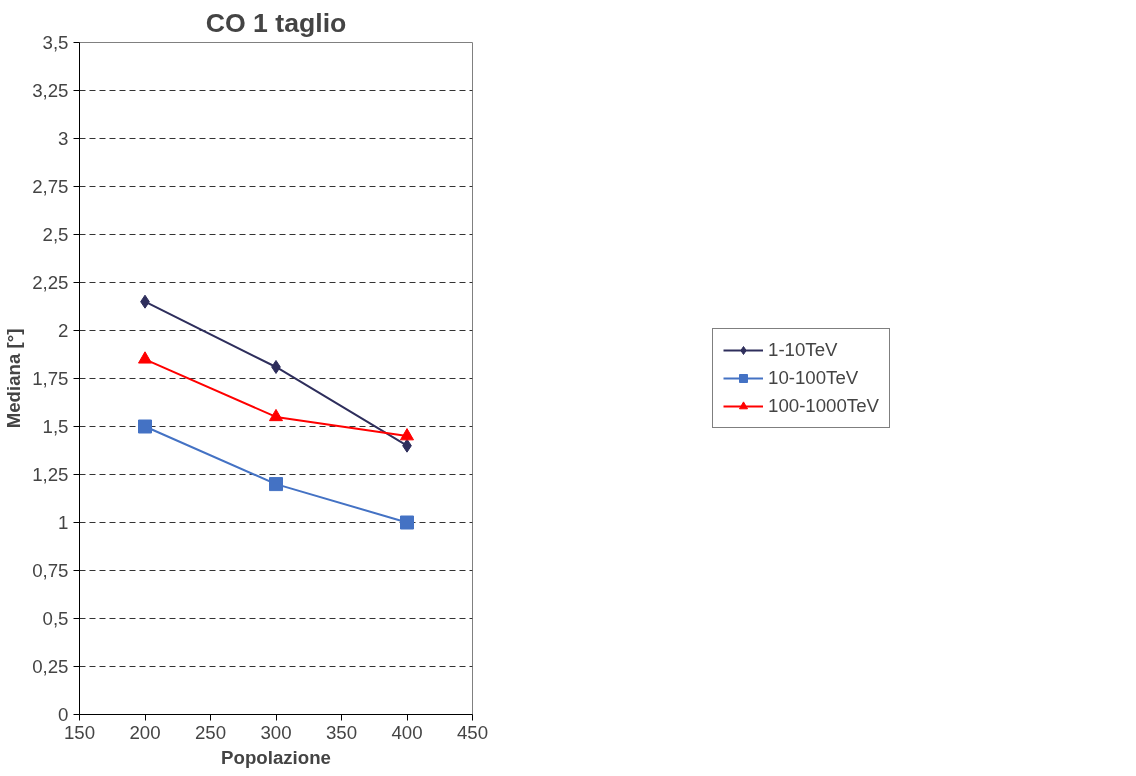  What do you see at coordinates (55, 618) in the screenshot?
I see `y-tick-label: 0,5` at bounding box center [55, 618].